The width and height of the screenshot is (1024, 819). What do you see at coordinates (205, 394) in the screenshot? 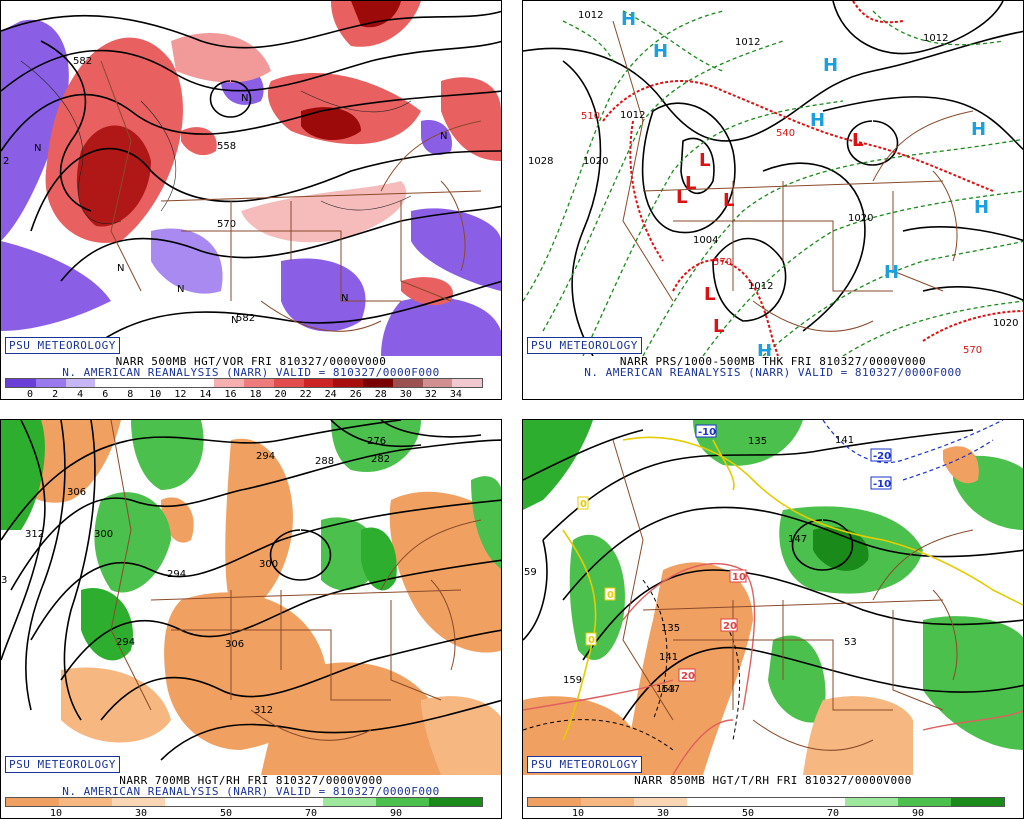
I see `colorbar-tick-label: 14` at bounding box center [205, 394].